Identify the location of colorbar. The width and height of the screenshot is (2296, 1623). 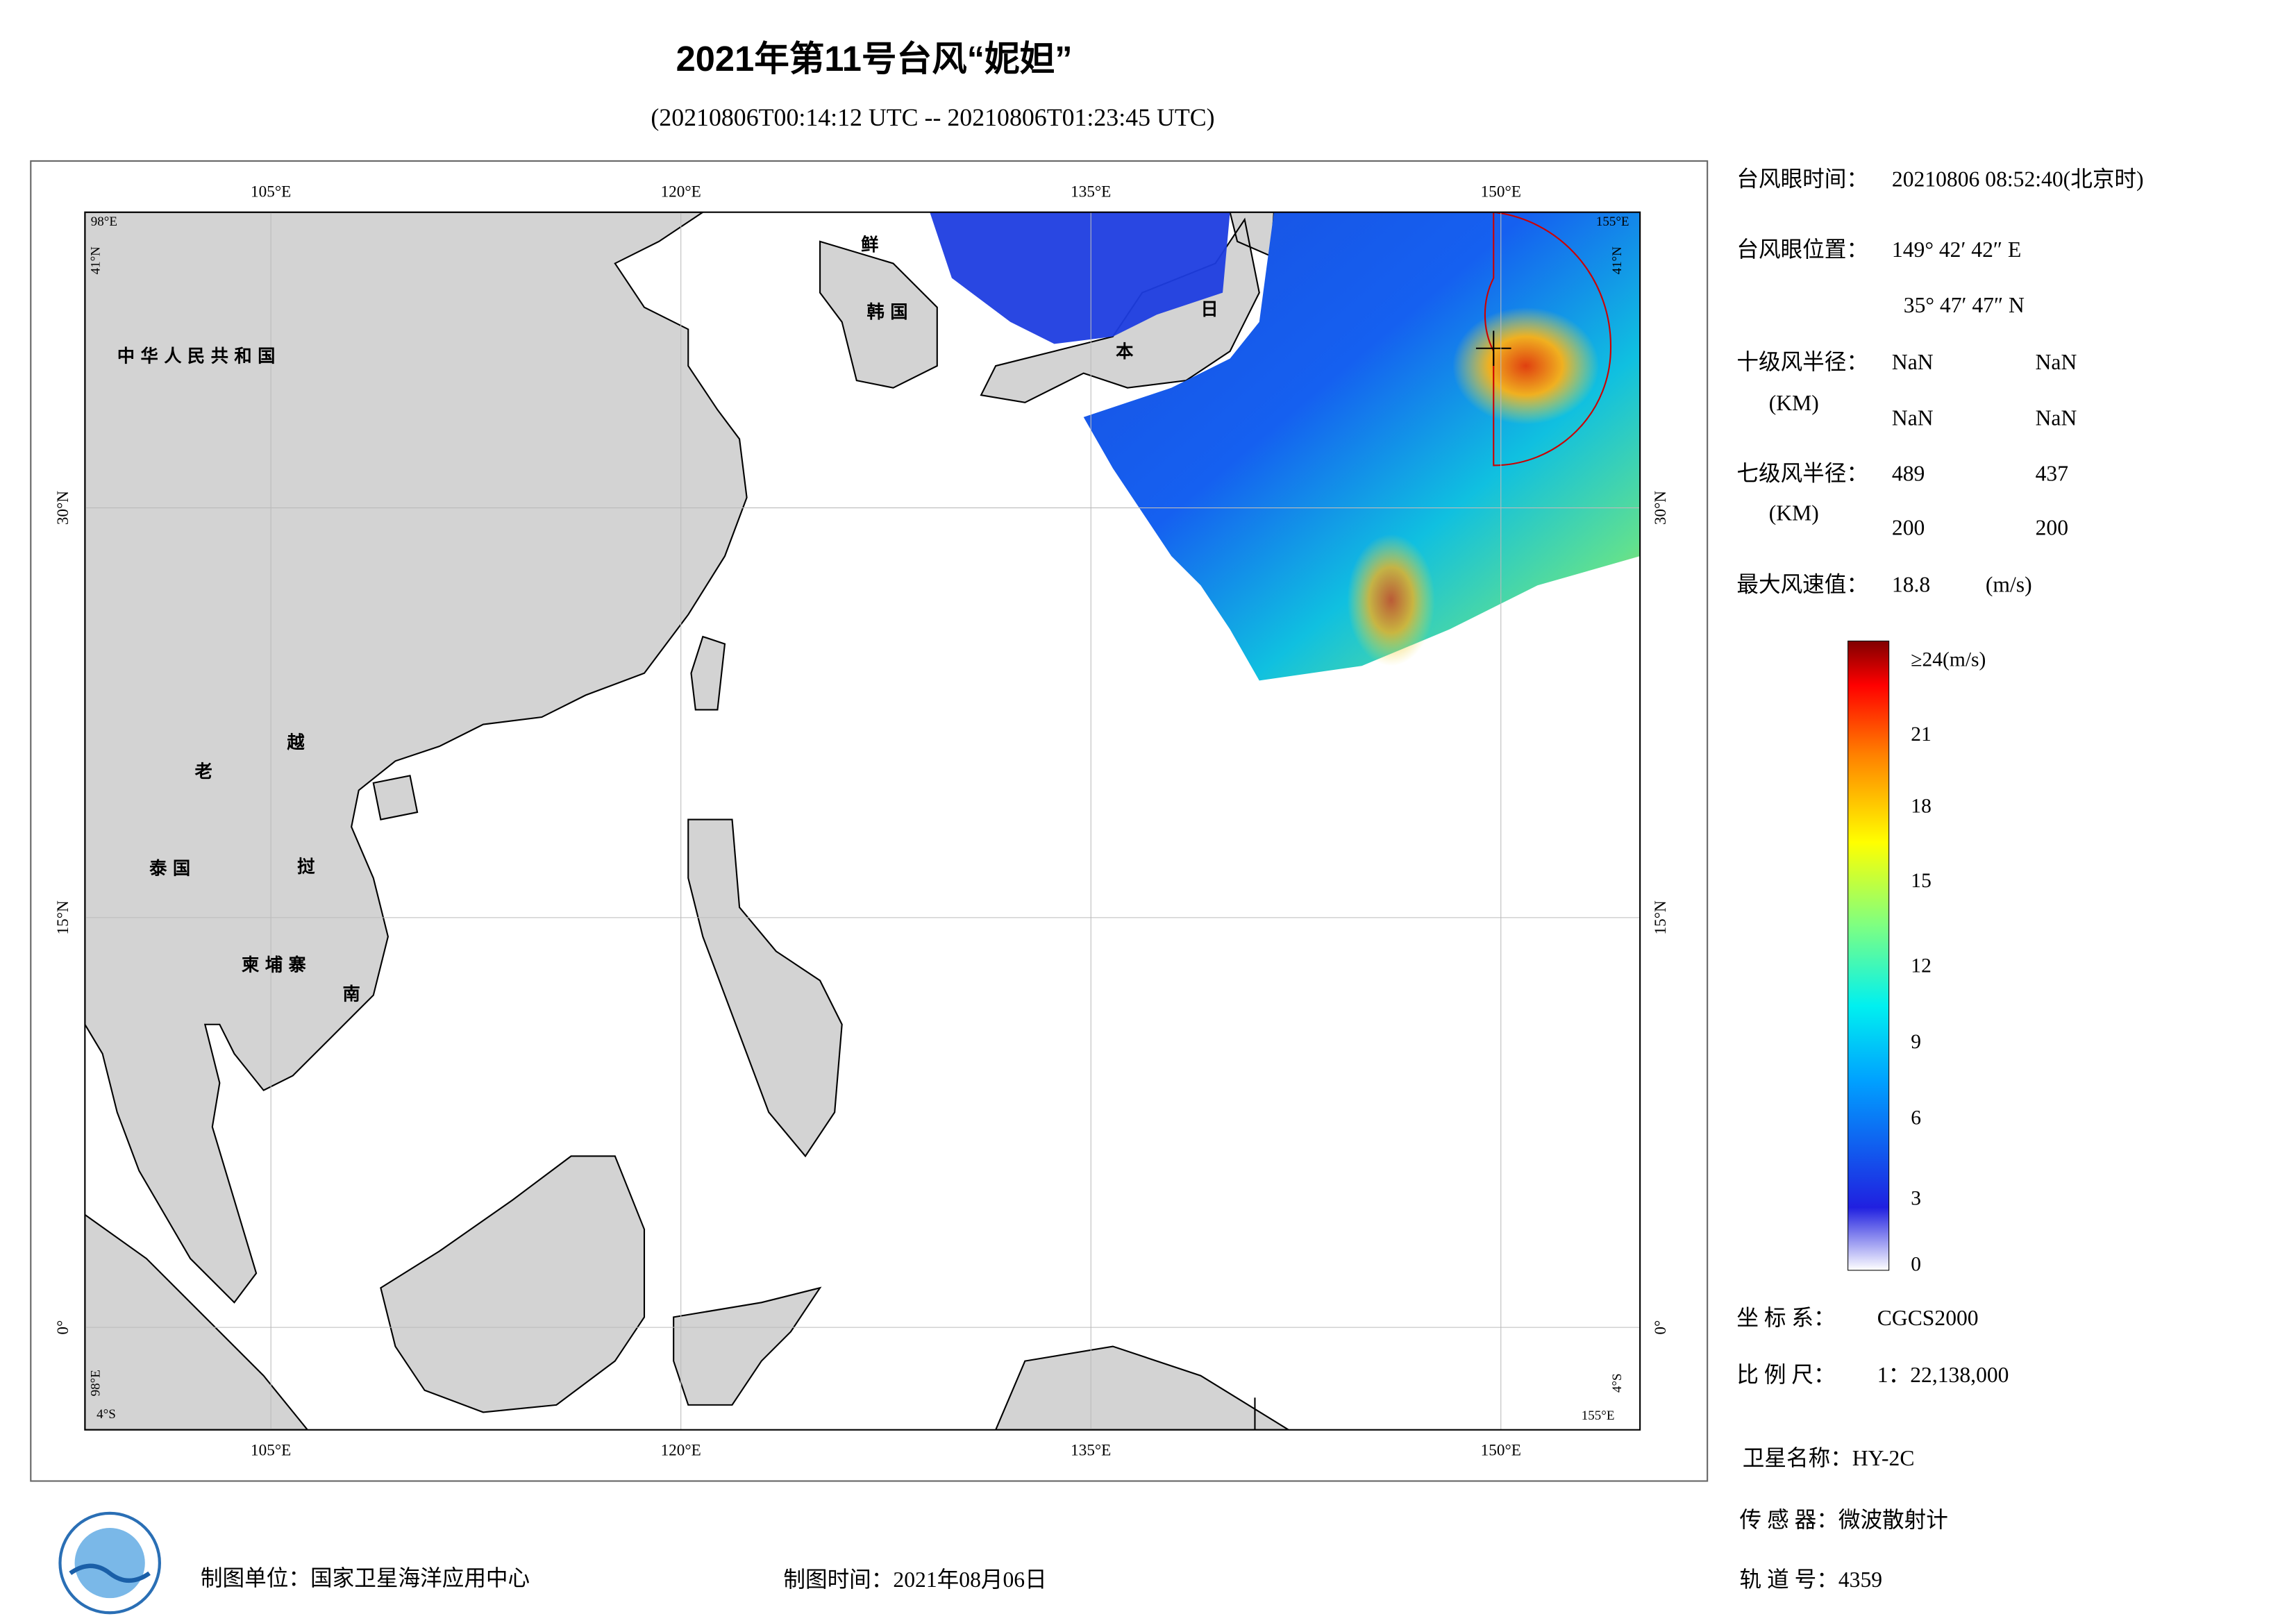
(1868, 955).